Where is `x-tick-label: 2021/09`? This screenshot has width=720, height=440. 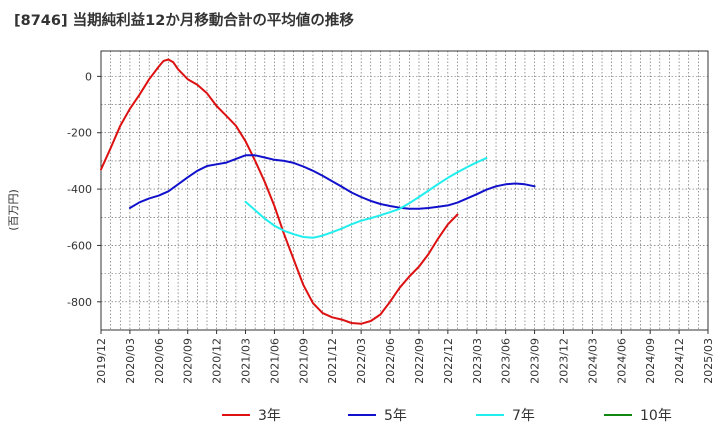 x-tick-label: 2021/09 is located at coordinates (303, 361).